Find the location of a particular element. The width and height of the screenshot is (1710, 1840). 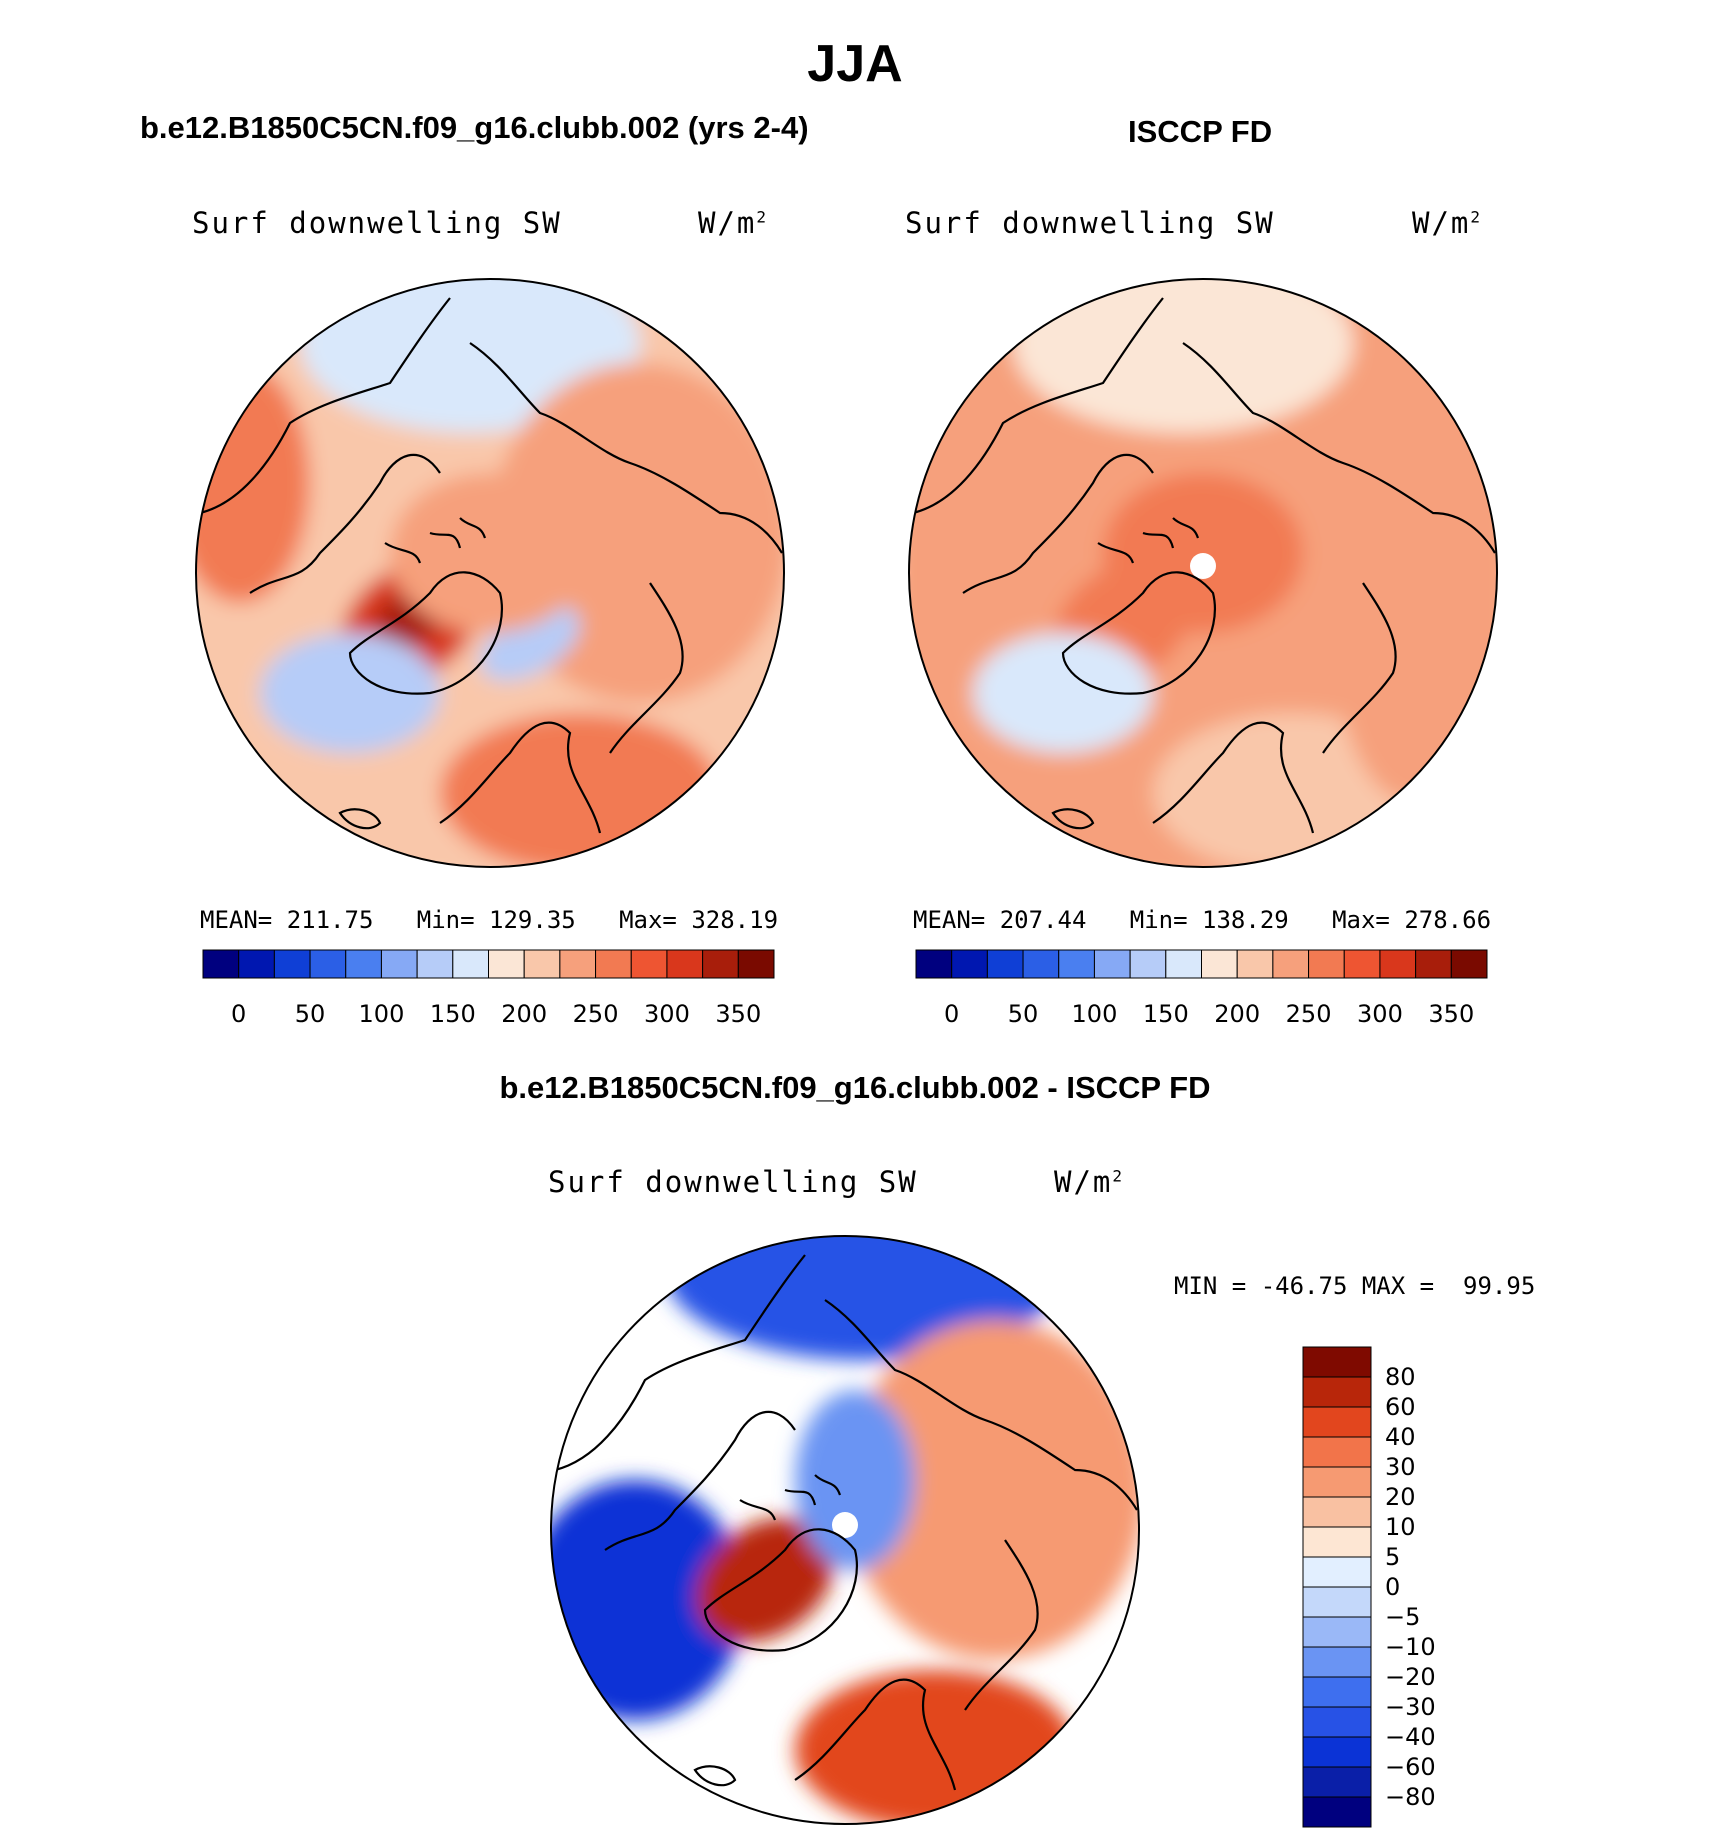

colorbar-tick-label: 250 is located at coordinates (1309, 1014).